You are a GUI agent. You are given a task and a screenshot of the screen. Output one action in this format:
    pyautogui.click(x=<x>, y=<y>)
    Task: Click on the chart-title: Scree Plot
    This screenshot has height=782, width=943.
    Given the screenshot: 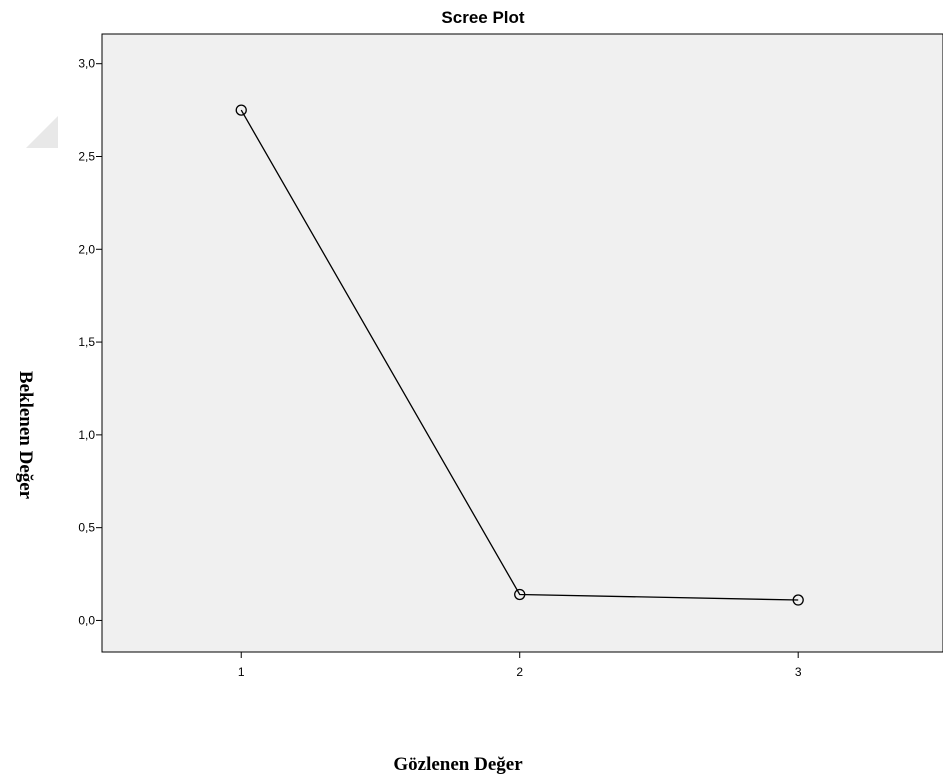 What is the action you would take?
    pyautogui.click(x=482, y=17)
    